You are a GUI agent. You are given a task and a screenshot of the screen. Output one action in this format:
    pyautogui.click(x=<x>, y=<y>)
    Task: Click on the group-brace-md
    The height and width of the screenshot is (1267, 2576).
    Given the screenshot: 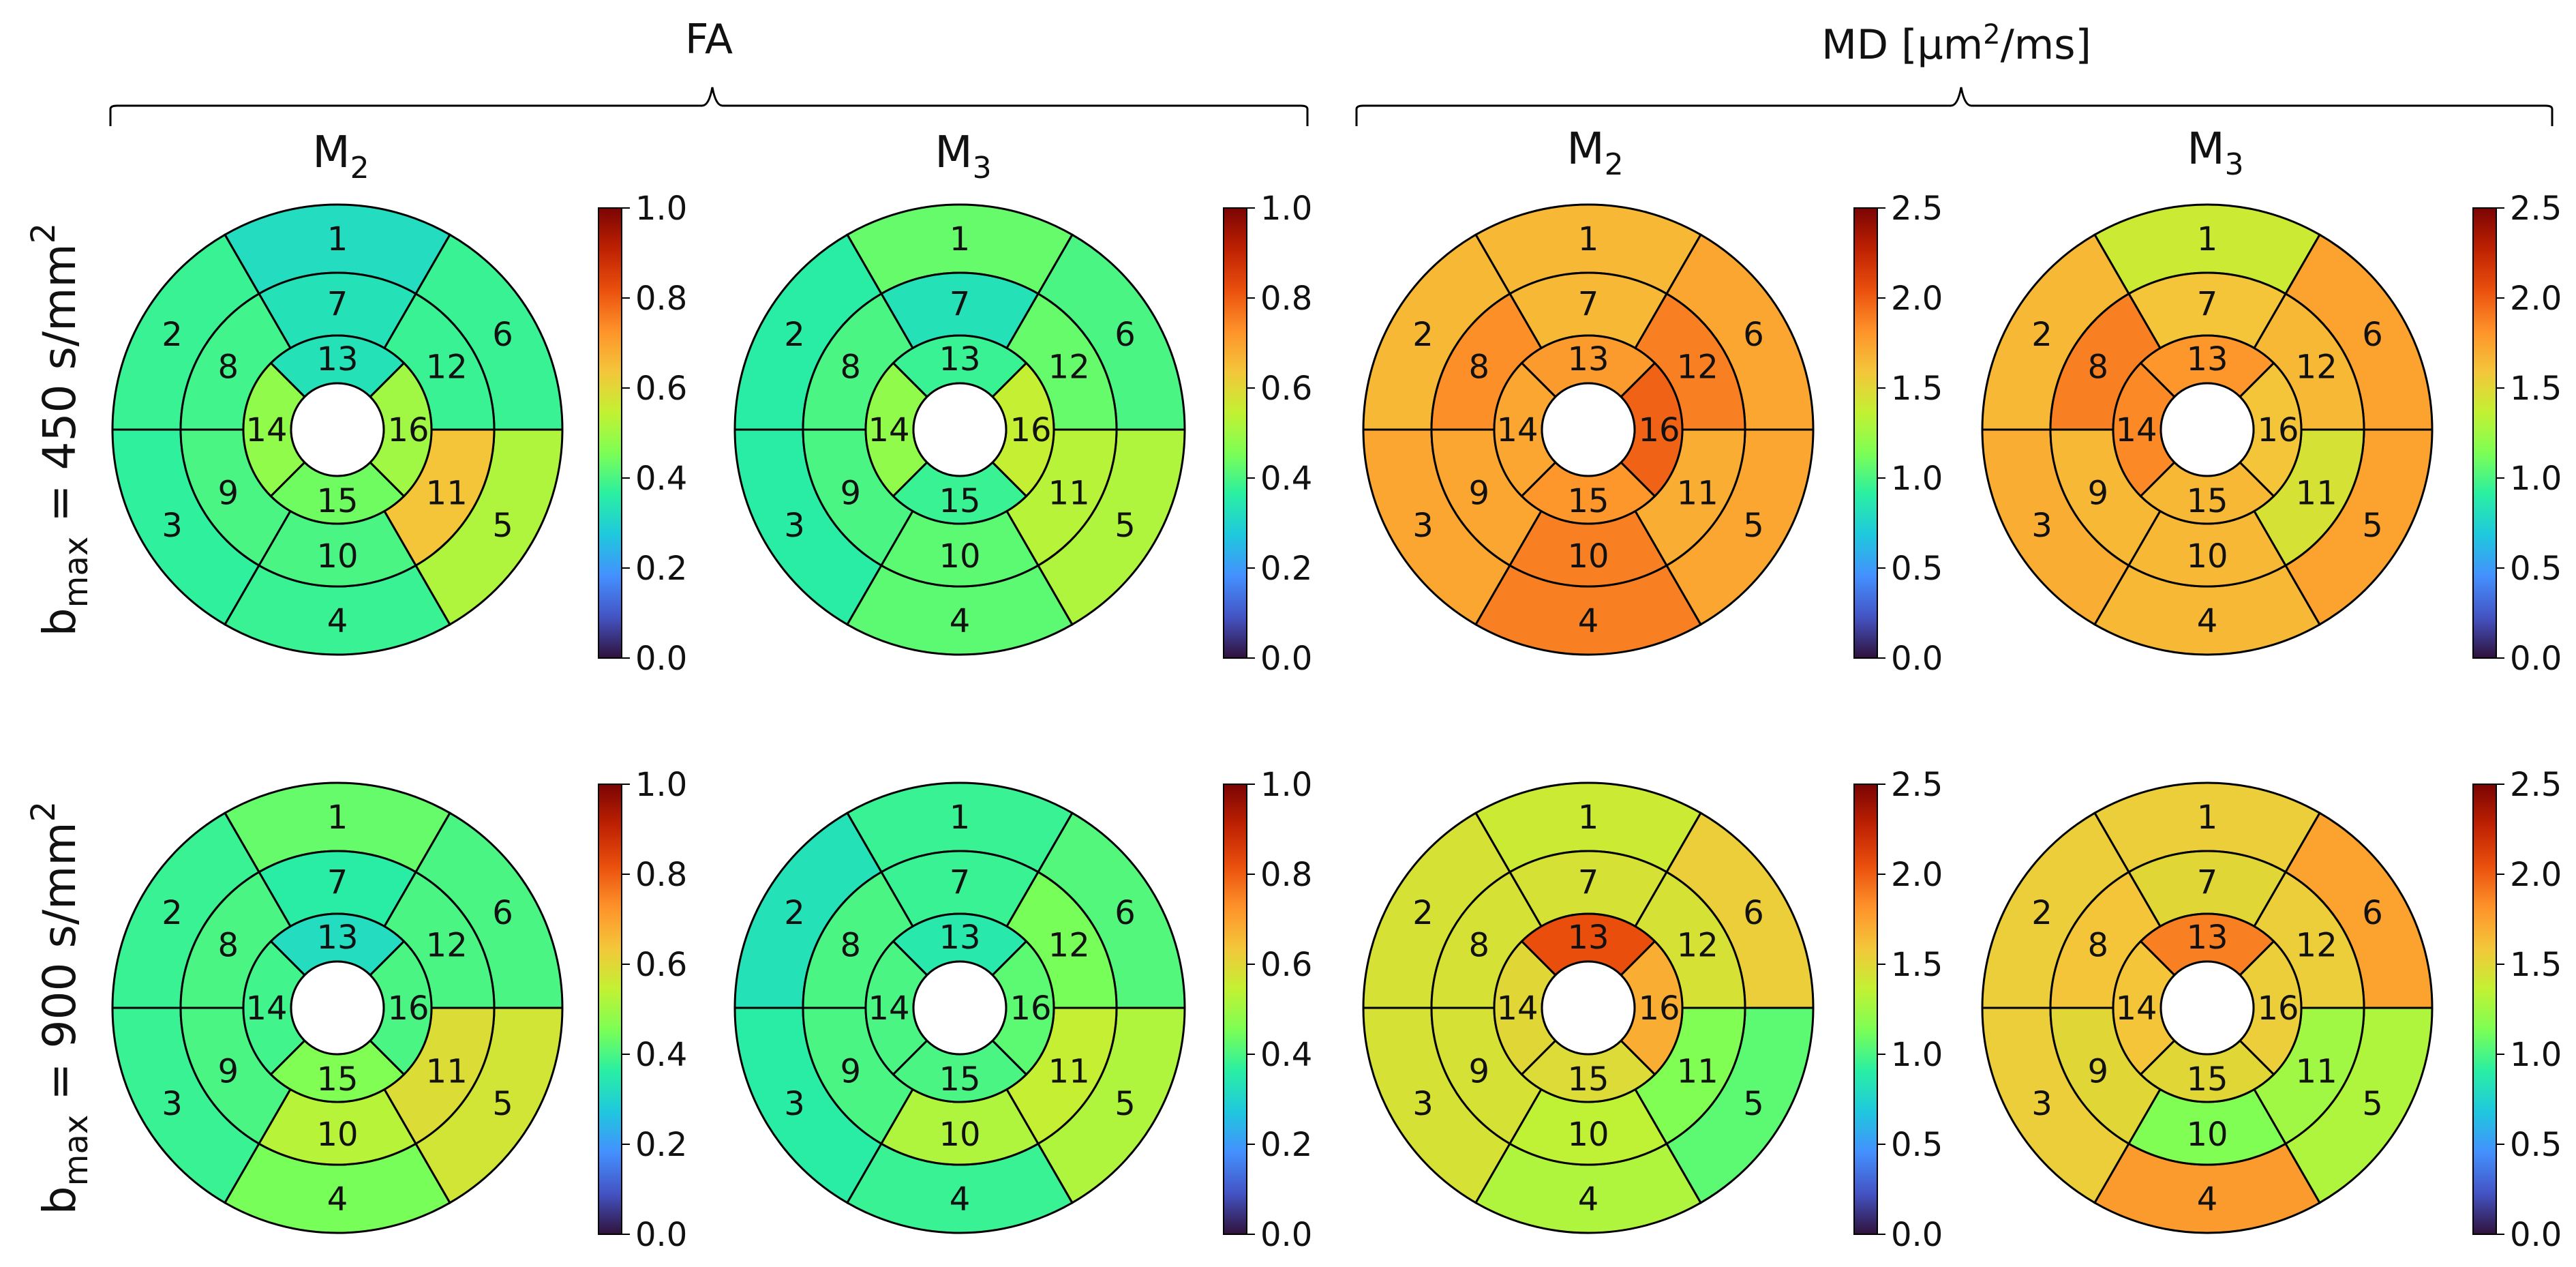 What is the action you would take?
    pyautogui.click(x=1955, y=106)
    